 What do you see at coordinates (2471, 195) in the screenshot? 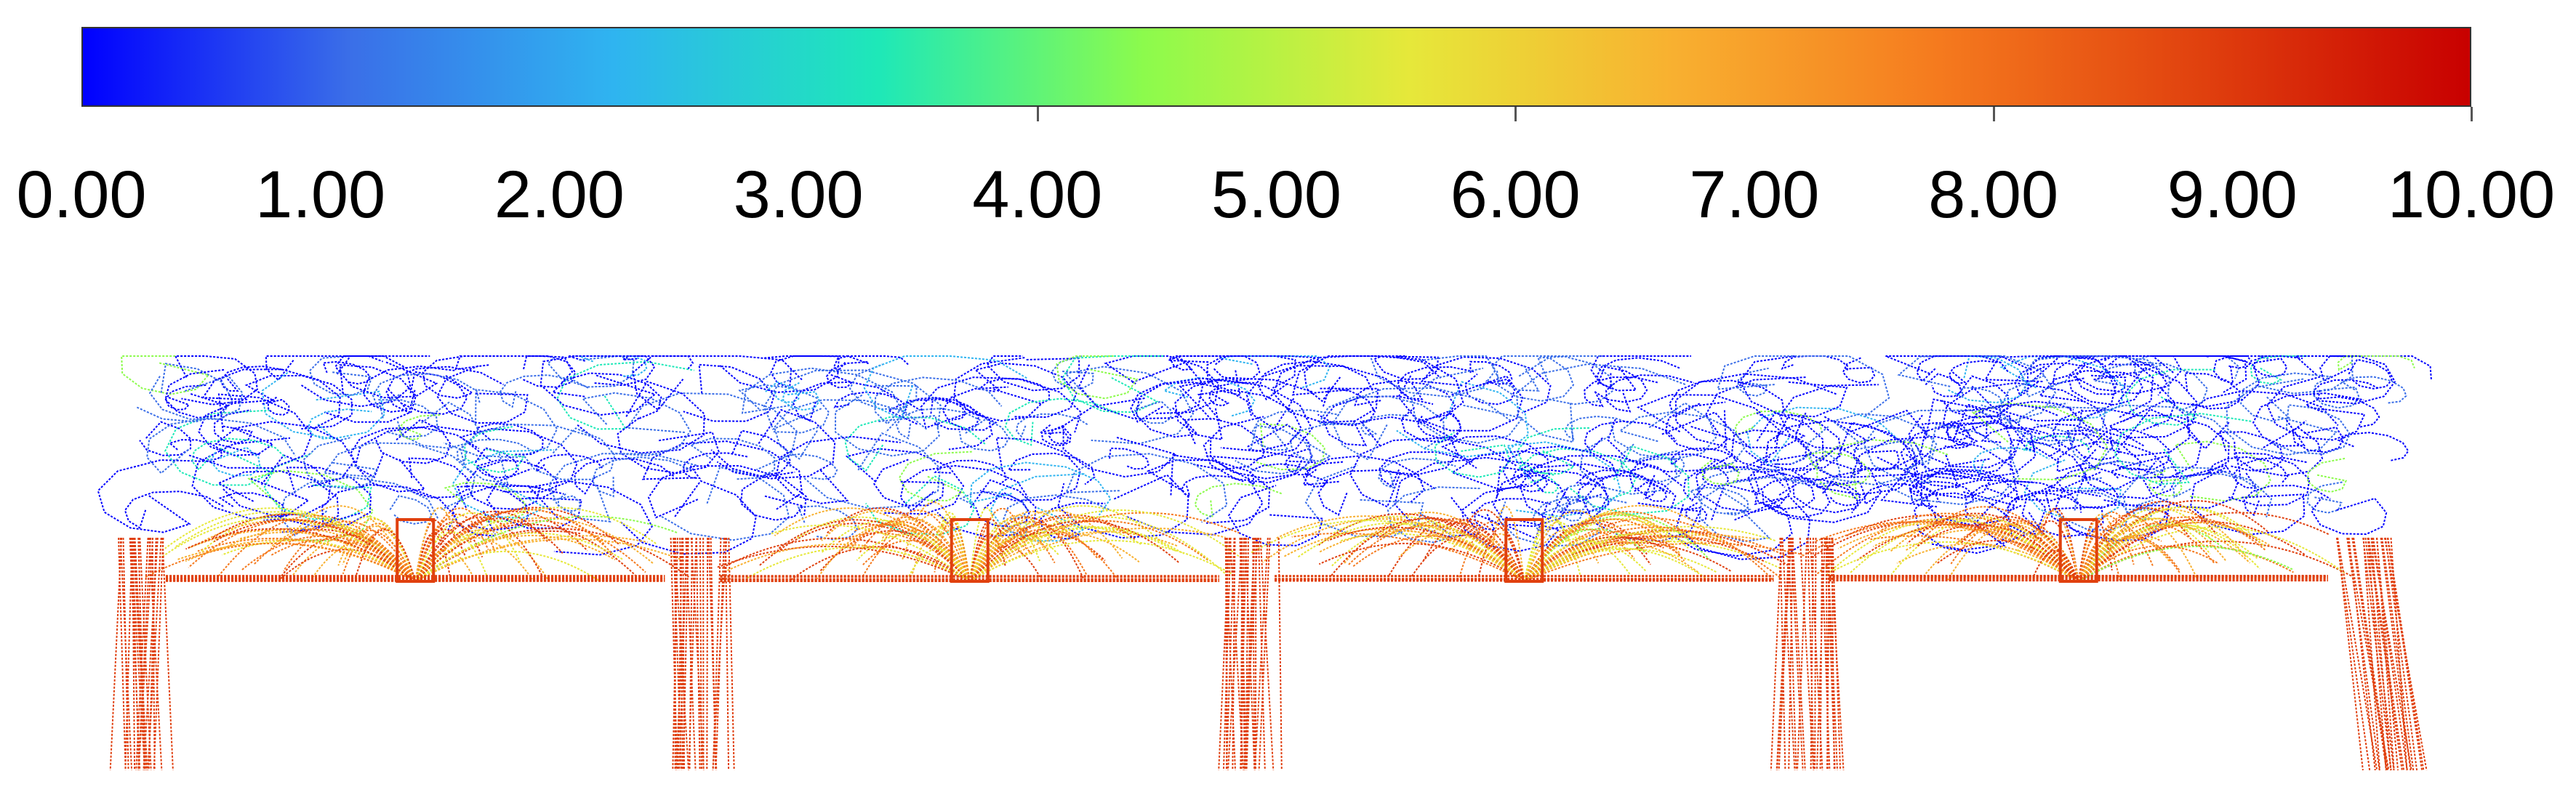
I see `colorbar-tick-label: 10.00` at bounding box center [2471, 195].